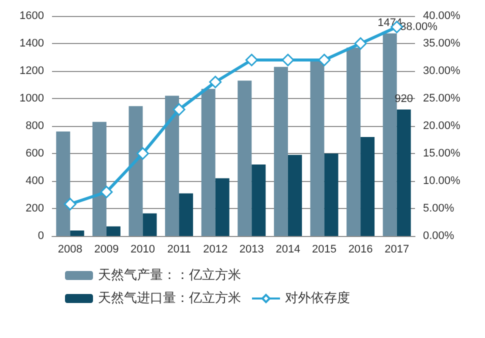 Image resolution: width=485 pixels, height=338 pixels. I want to click on y-tick-label: 1600, so click(32, 16).